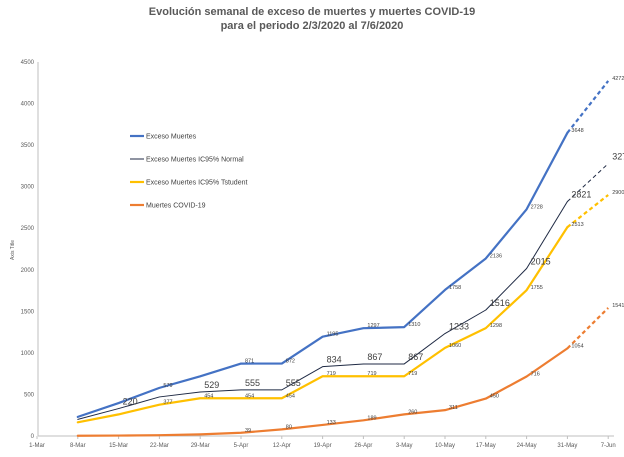 The width and height of the screenshot is (624, 457). I want to click on x-tick-label: 22-Mar, so click(159, 446).